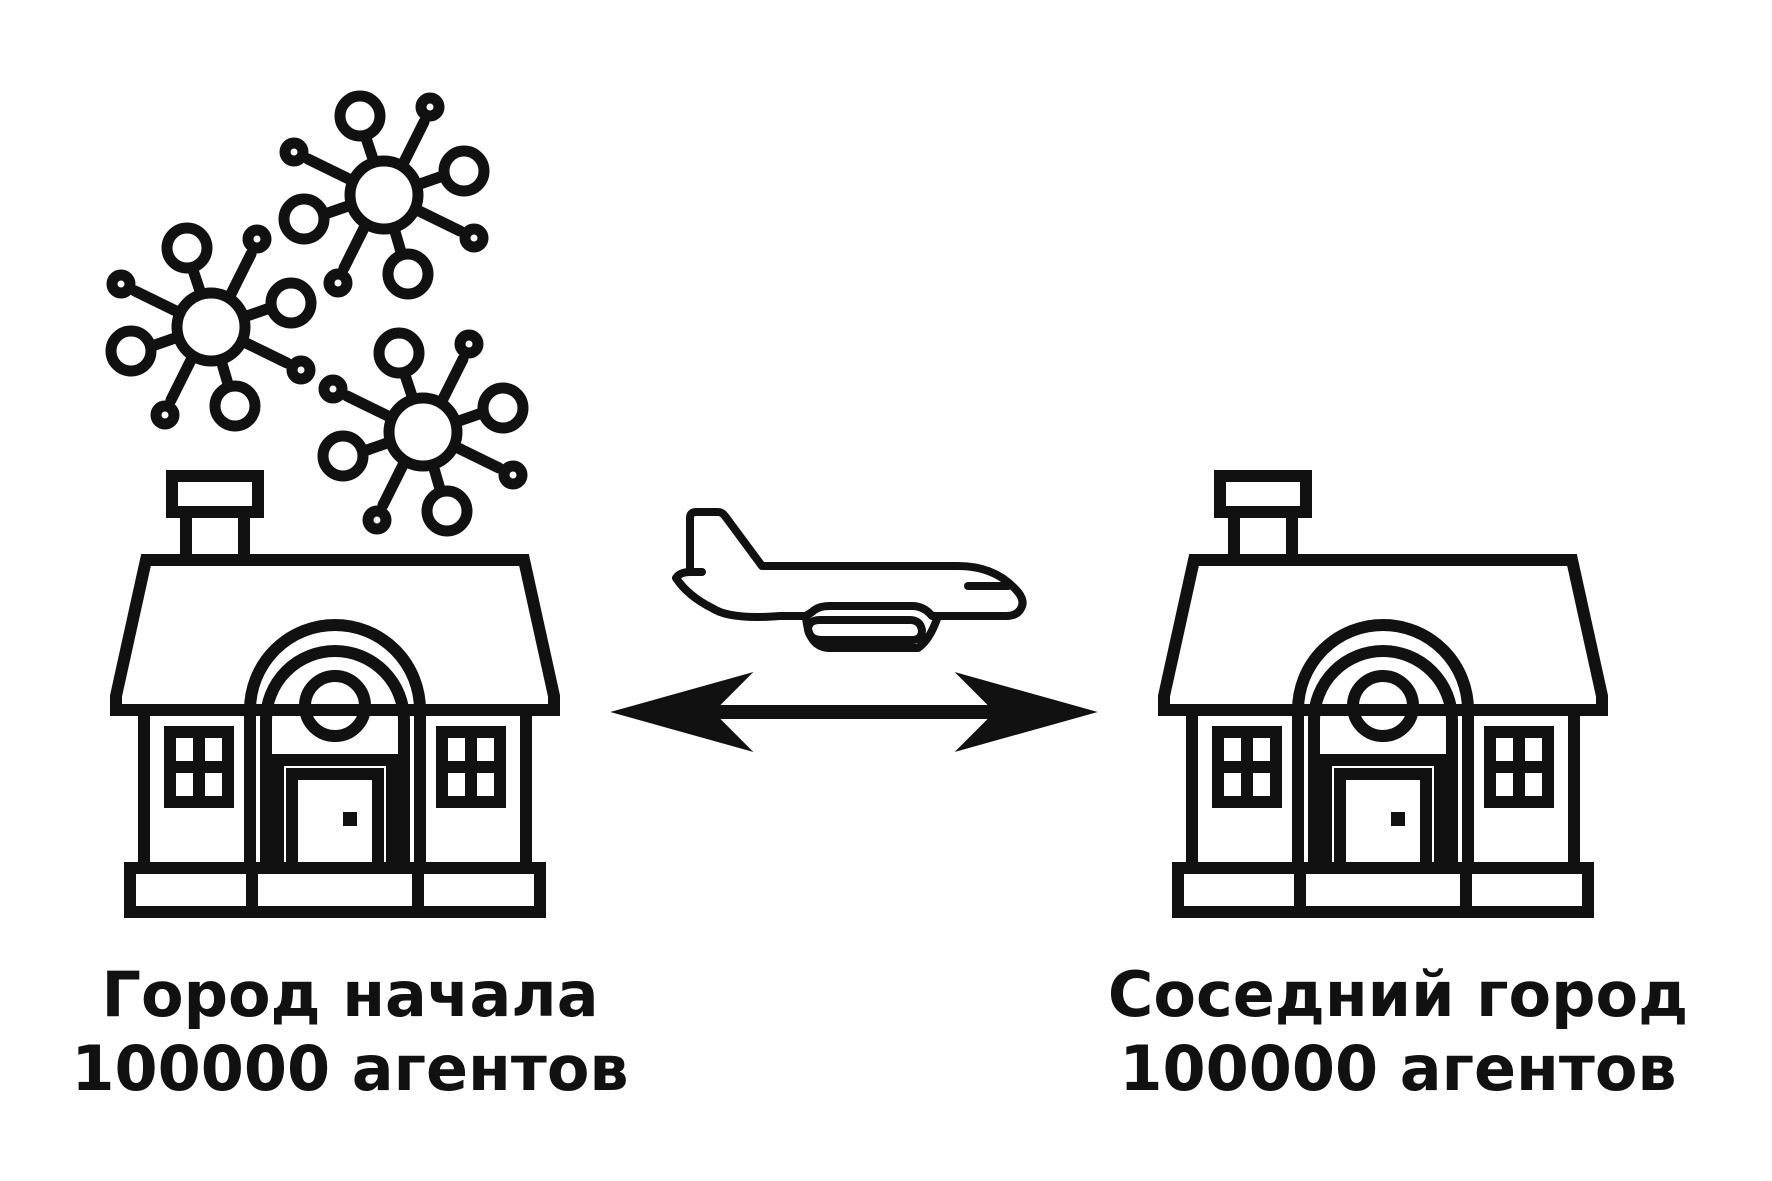 The width and height of the screenshot is (1772, 1181). Describe the element at coordinates (1398, 994) in the screenshot. I see `neighbor-city-name: Соседний город` at that location.